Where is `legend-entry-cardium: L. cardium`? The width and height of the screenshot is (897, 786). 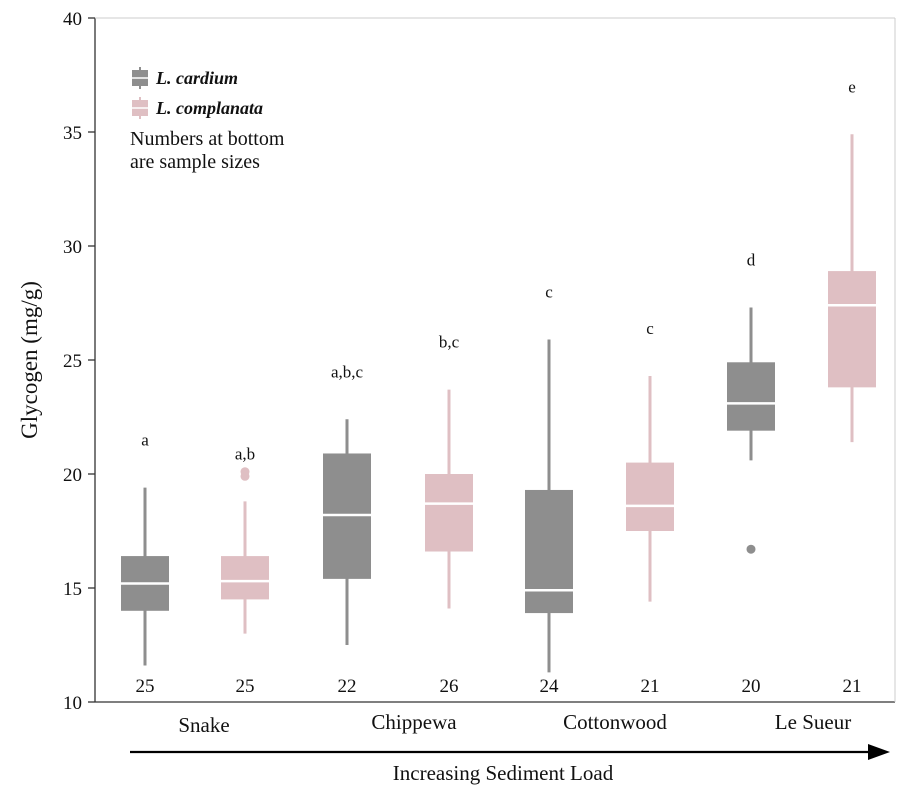 legend-entry-cardium: L. cardium is located at coordinates (185, 78).